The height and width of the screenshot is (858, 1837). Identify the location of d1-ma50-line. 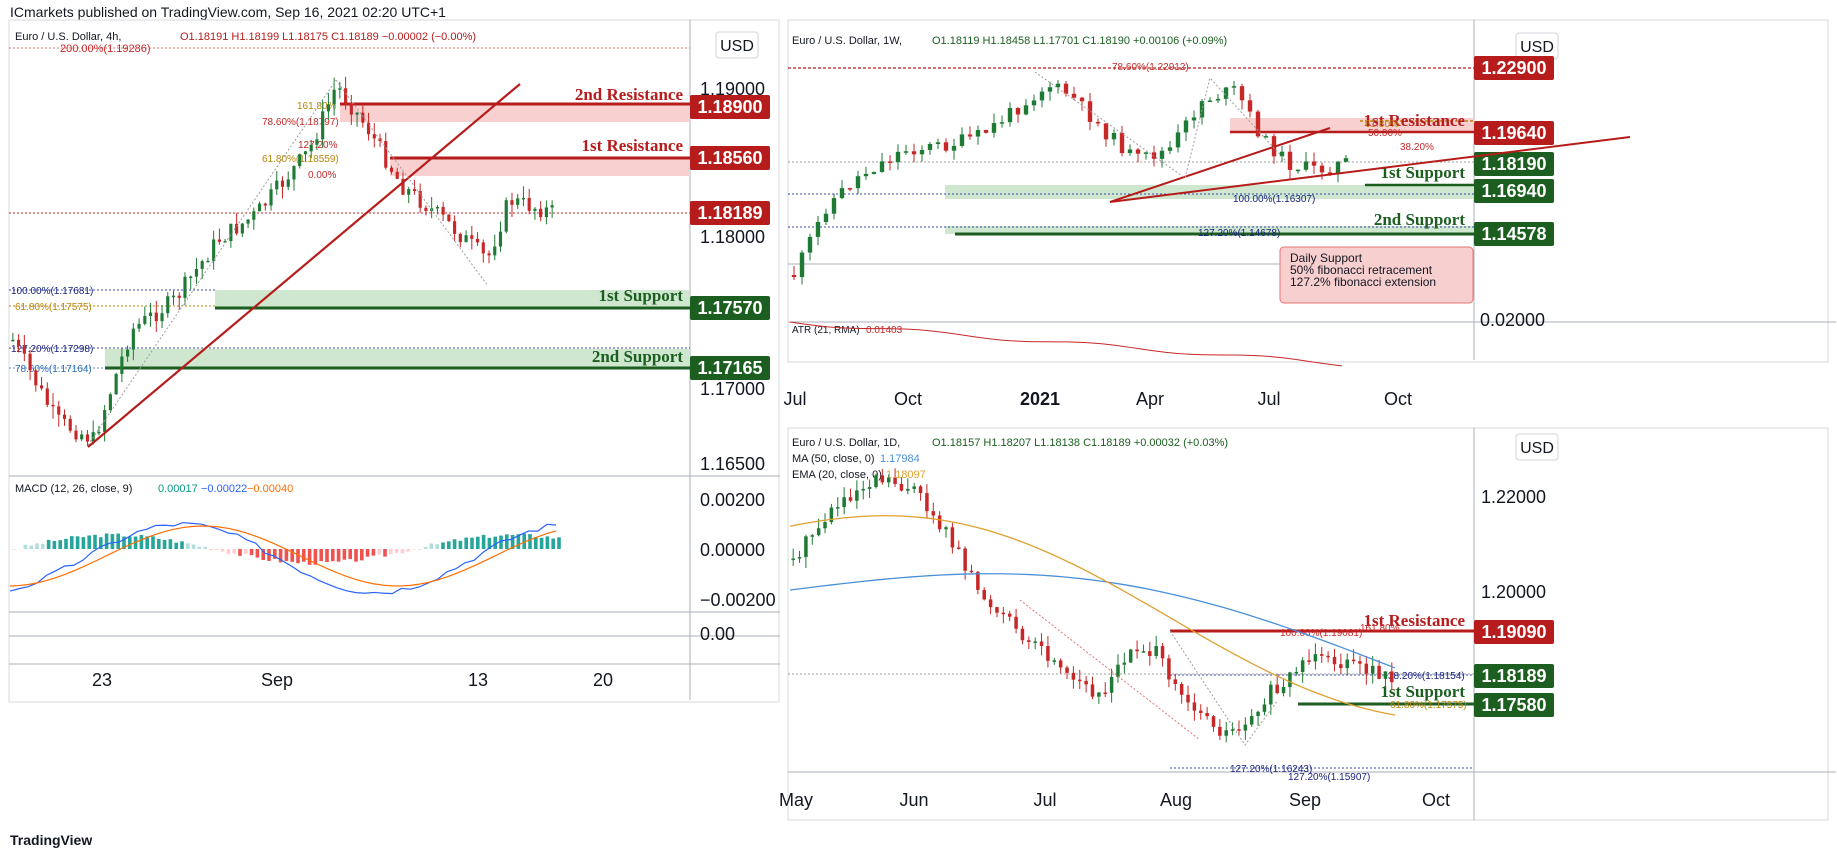
(1092, 621).